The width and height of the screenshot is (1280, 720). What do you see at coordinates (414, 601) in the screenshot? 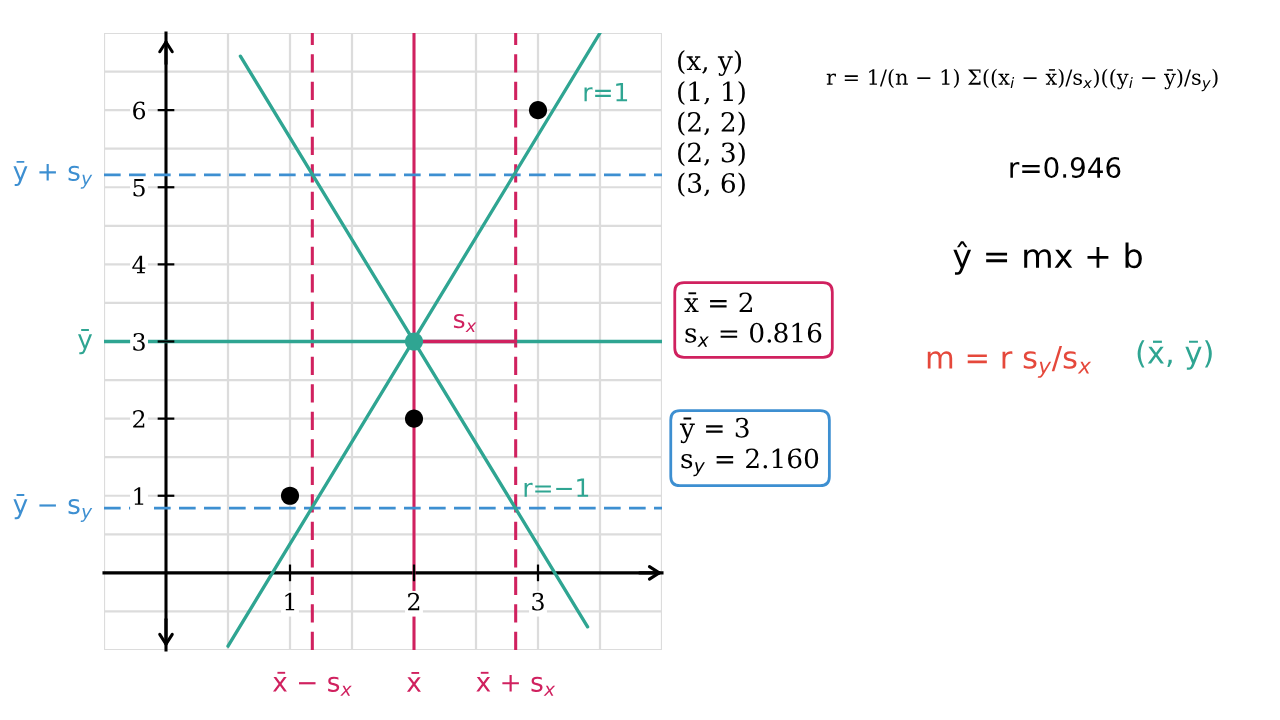
I see `x-tick-label: 2` at bounding box center [414, 601].